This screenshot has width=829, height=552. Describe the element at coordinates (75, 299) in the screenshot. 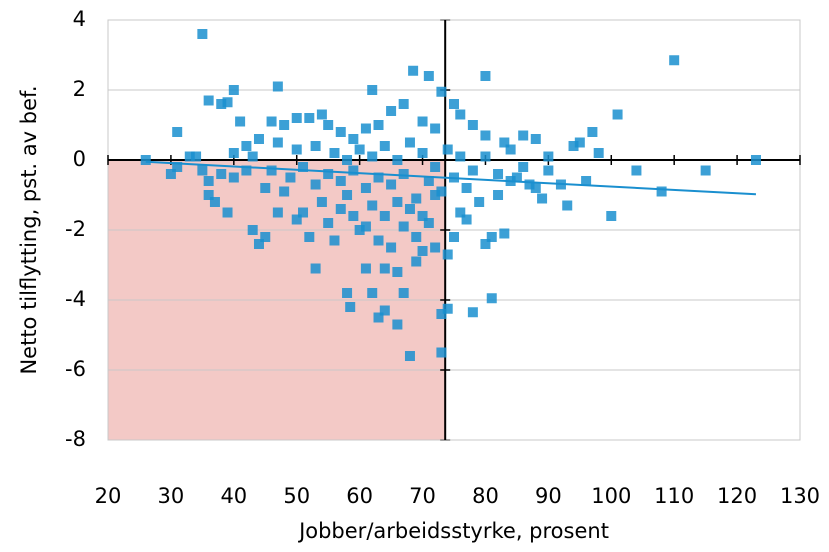

I see `y-tick-label: -4` at that location.